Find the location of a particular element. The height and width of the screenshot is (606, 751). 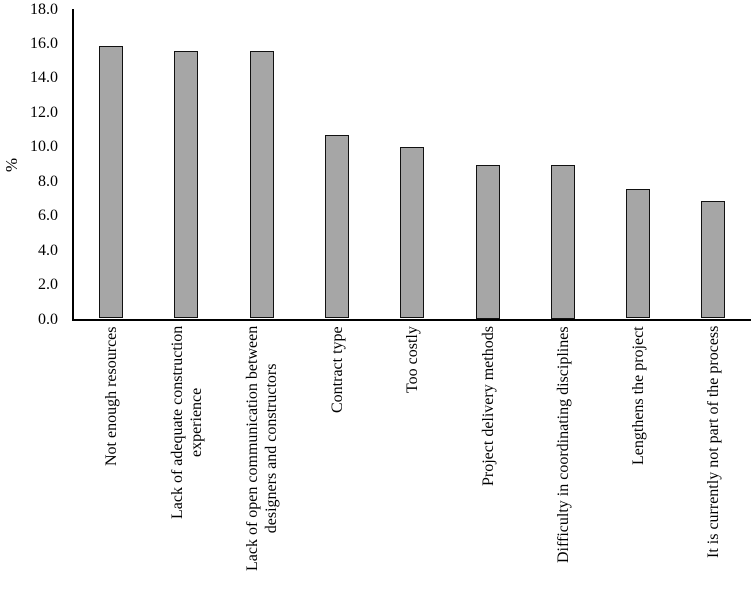

x-tick-label: Difficulty in coordinating disciplines is located at coordinates (563, 444).